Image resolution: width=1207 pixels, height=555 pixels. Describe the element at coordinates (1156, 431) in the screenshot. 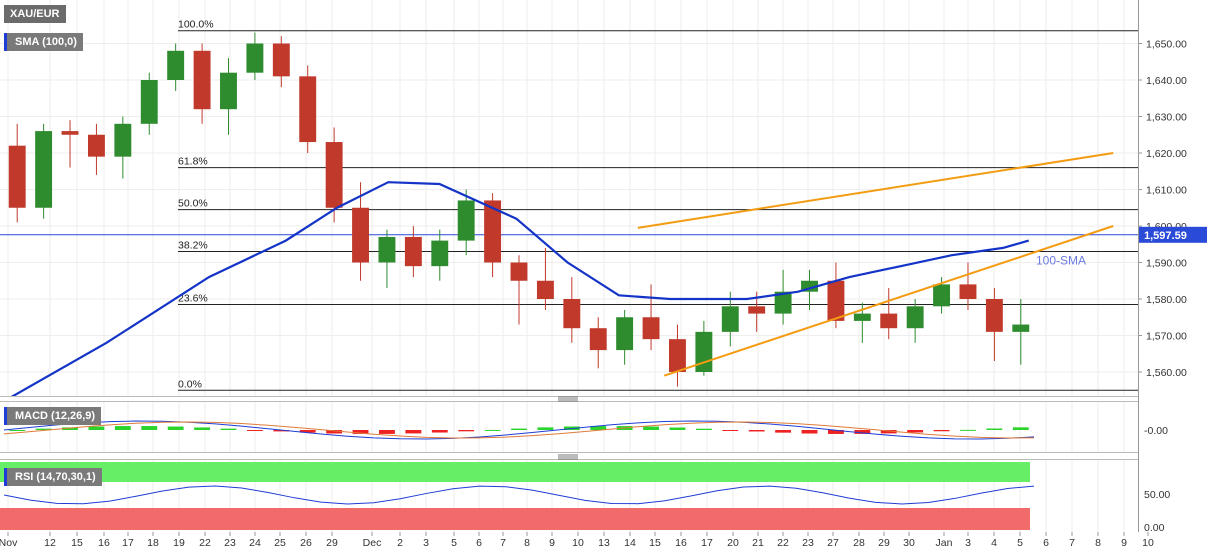

I see `macd-tick-label: -0.00` at that location.